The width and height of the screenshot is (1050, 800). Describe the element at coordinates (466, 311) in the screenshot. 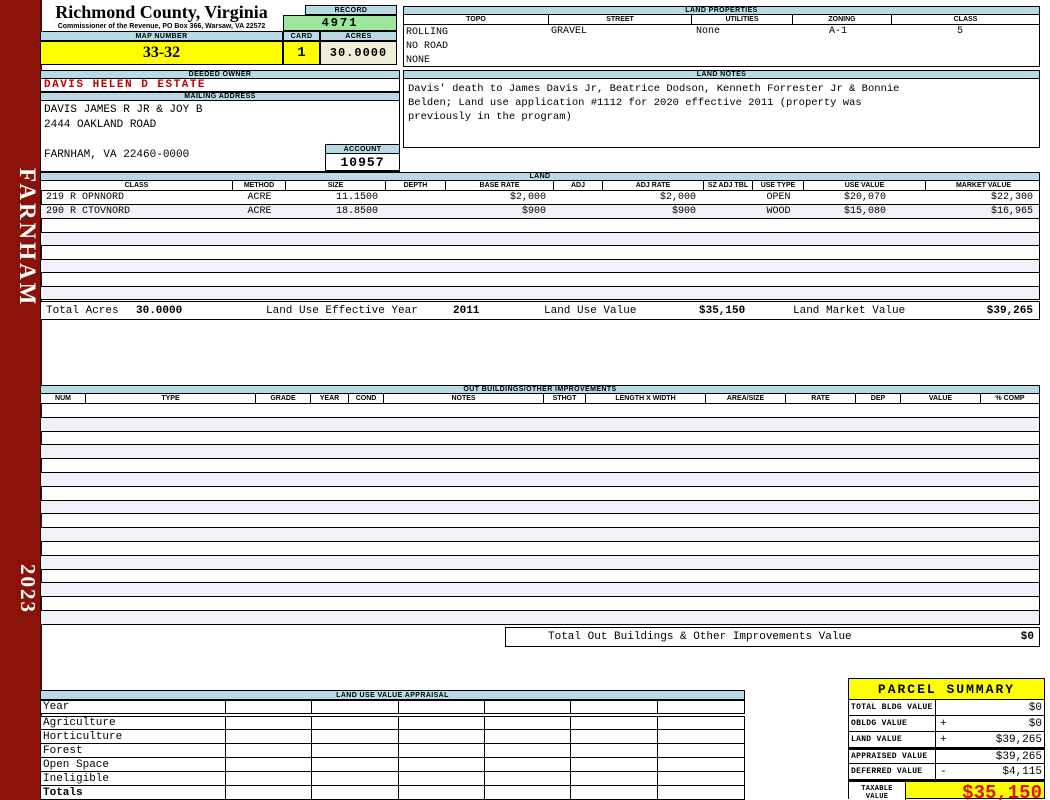

I see `effective-year-value: 2011` at that location.